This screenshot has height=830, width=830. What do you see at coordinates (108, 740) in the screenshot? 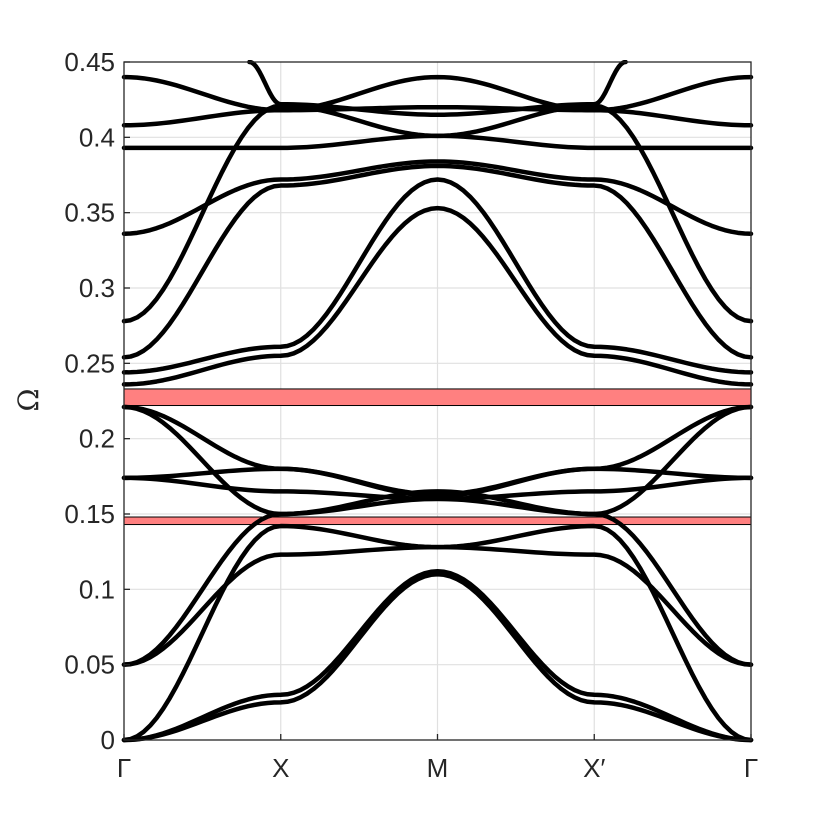
I see `y-tick-label: 0` at bounding box center [108, 740].